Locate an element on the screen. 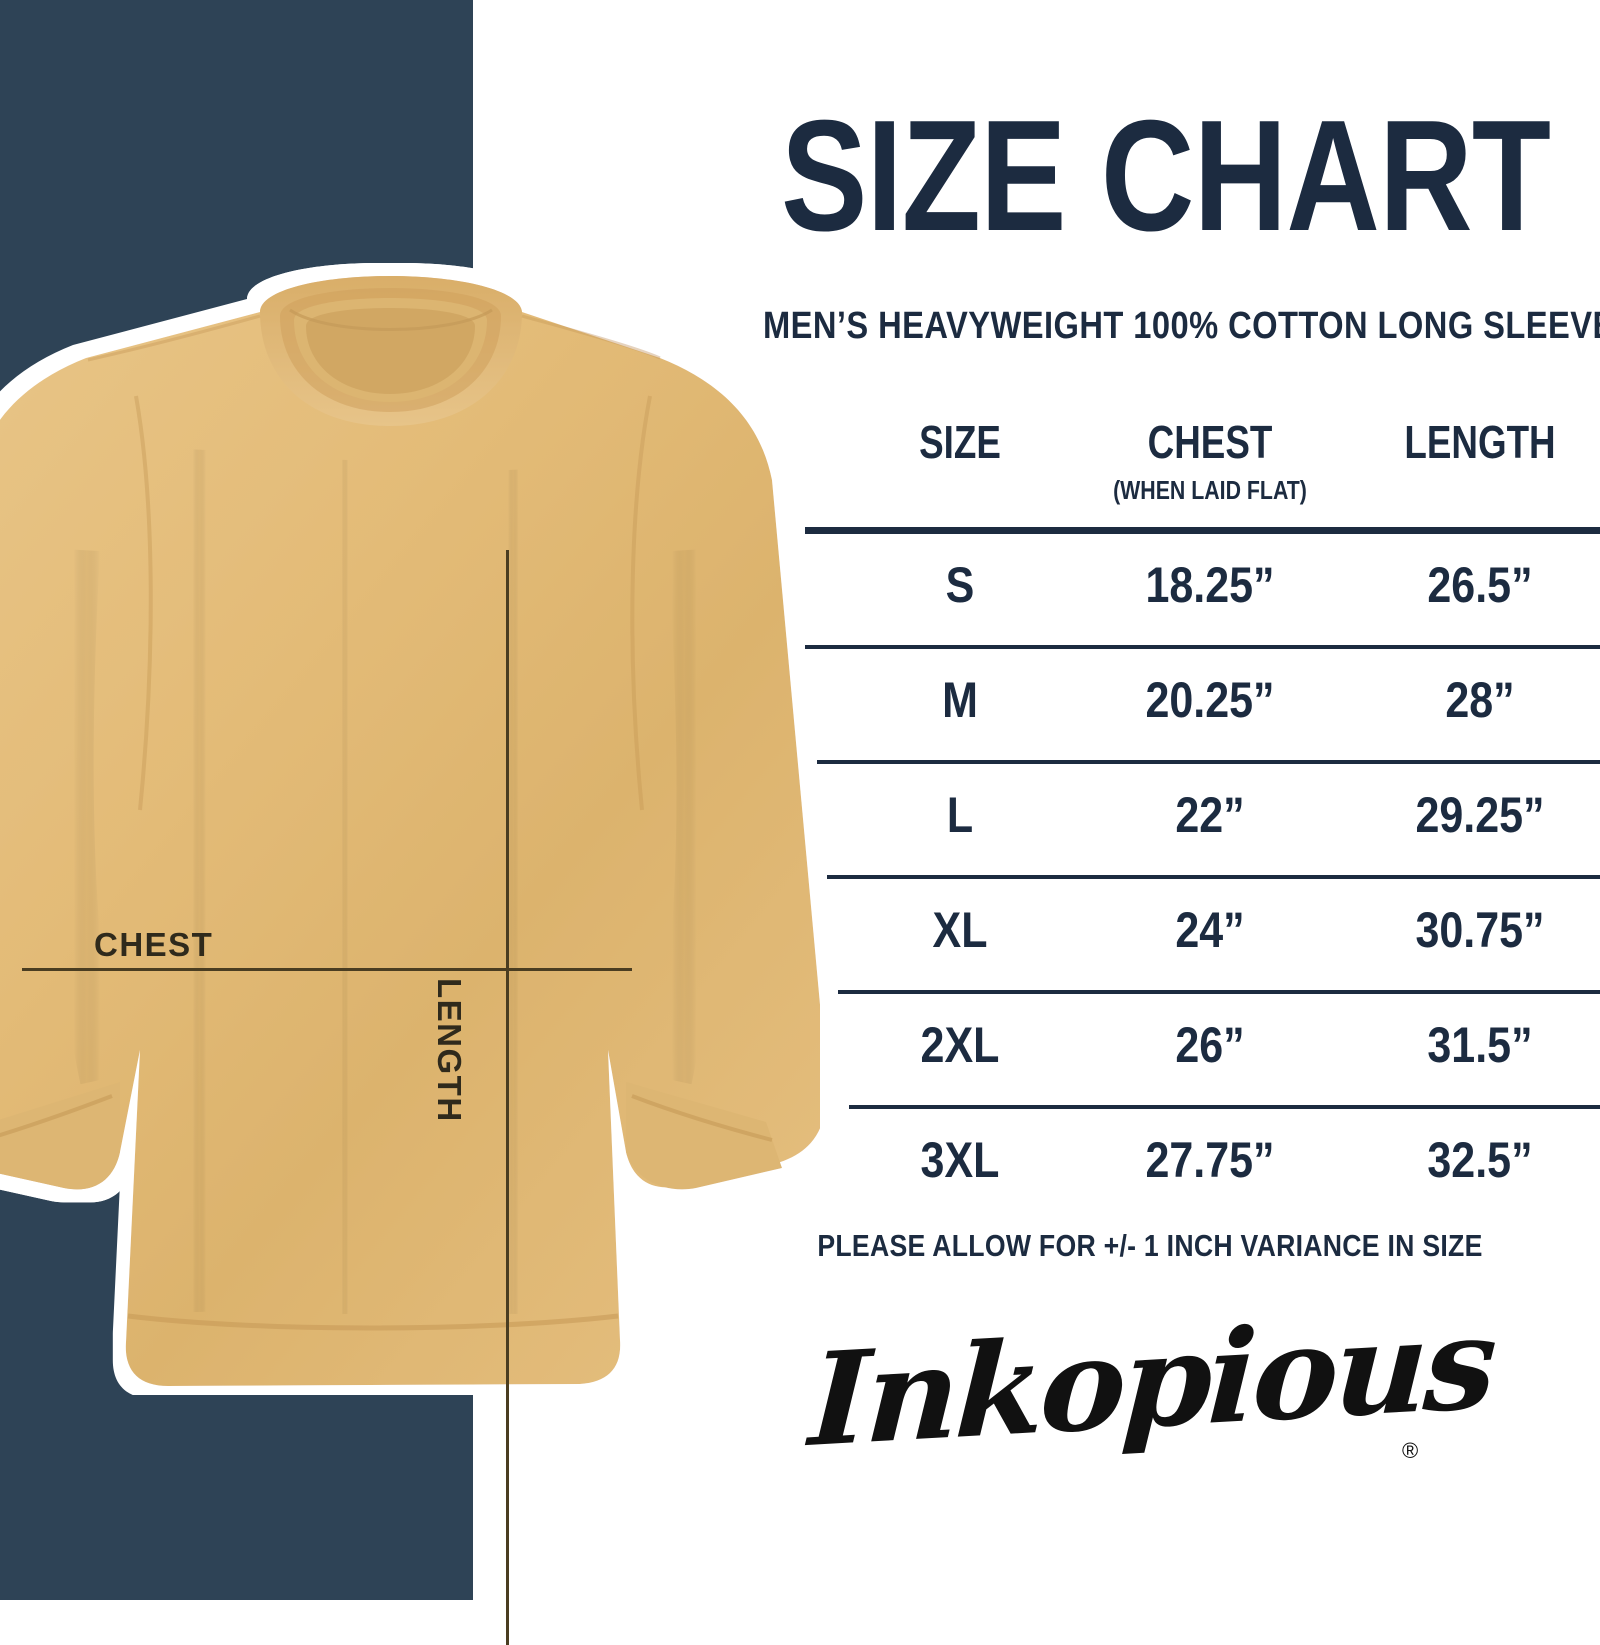 The image size is (1600, 1645). cell-size: XL is located at coordinates (960, 930).